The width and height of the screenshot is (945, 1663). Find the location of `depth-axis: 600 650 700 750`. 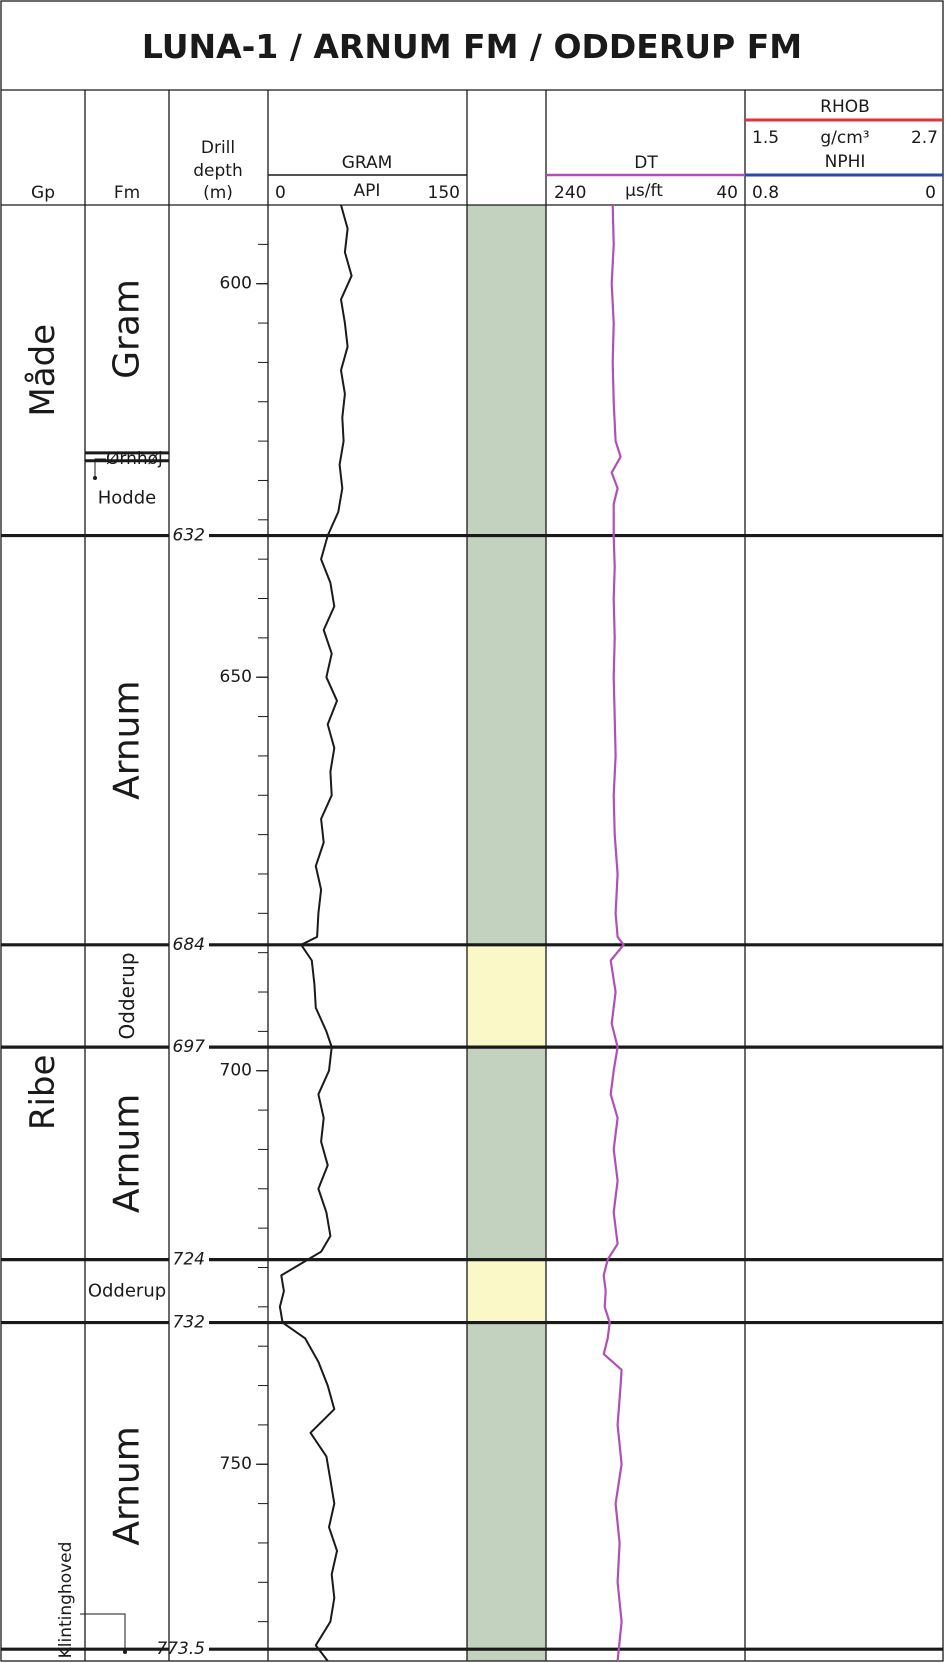

depth-axis: 600 650 700 750 is located at coordinates (244, 933).